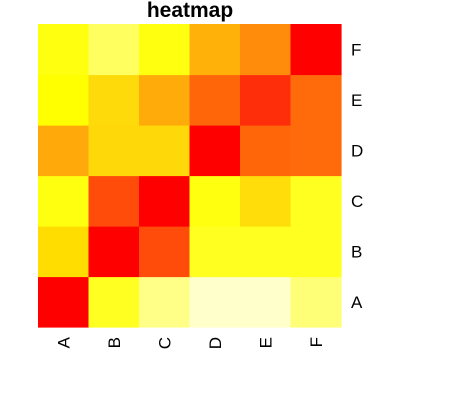 Image resolution: width=454 pixels, height=407 pixels. What do you see at coordinates (215, 302) in the screenshot?
I see `heatmap-cell-A-D` at bounding box center [215, 302].